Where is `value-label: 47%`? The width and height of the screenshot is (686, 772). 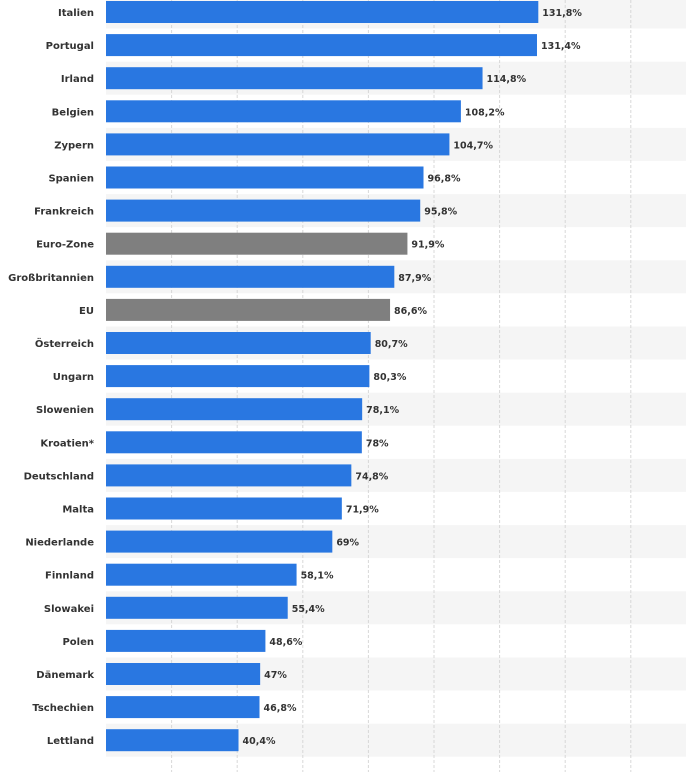
value-label: 47% is located at coordinates (275, 675).